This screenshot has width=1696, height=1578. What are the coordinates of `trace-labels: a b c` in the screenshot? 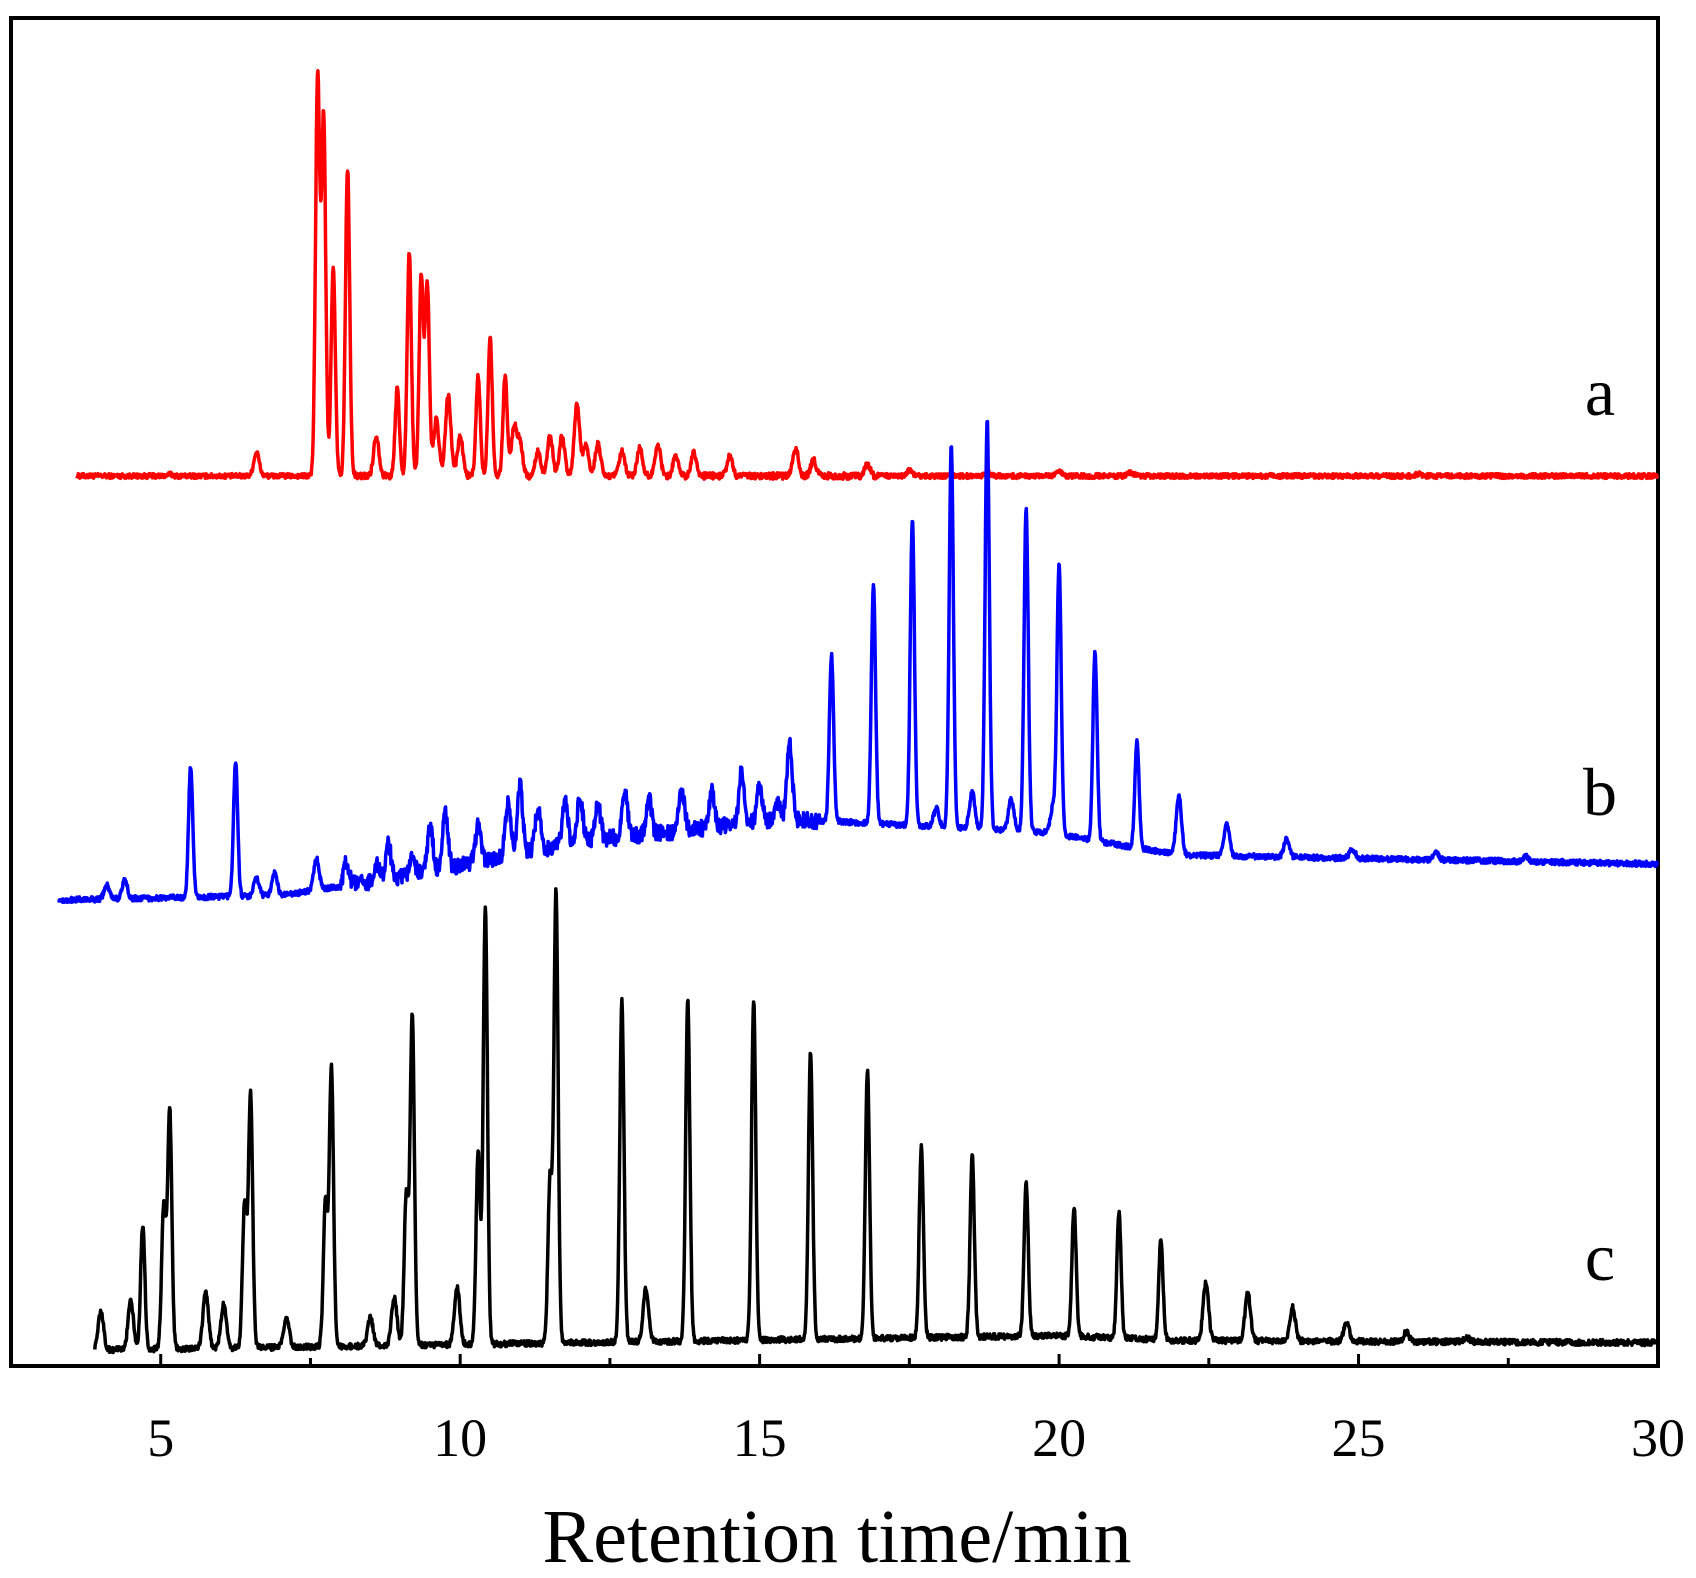 It's located at (1600, 824).